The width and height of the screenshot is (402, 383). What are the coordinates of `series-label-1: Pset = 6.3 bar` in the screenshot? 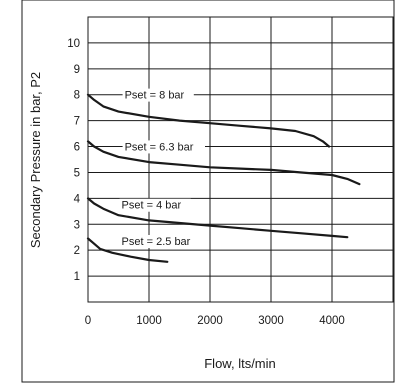 It's located at (159, 147).